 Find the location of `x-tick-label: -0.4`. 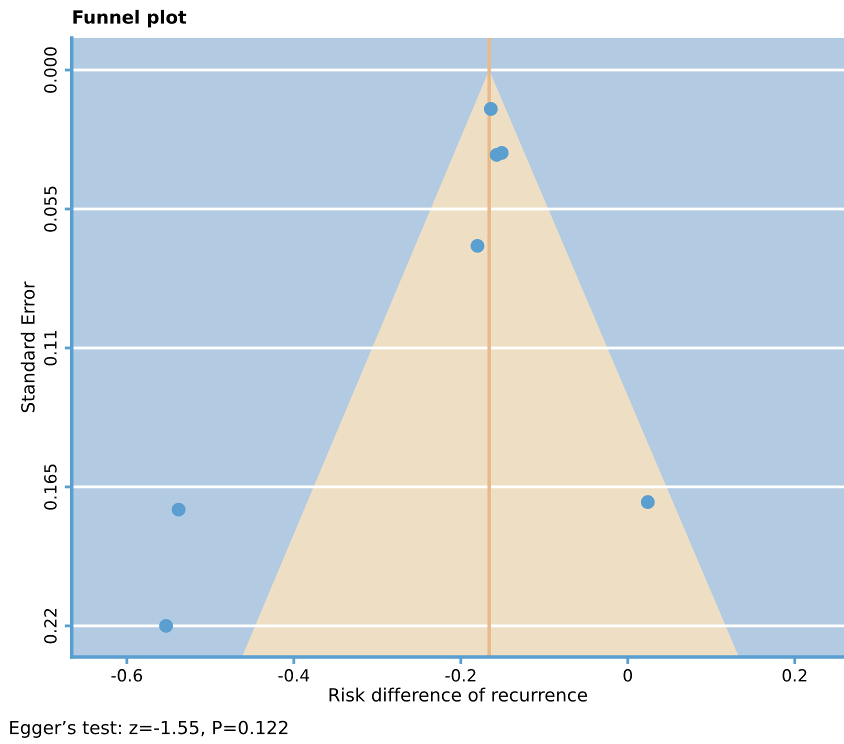

x-tick-label: -0.4 is located at coordinates (294, 675).